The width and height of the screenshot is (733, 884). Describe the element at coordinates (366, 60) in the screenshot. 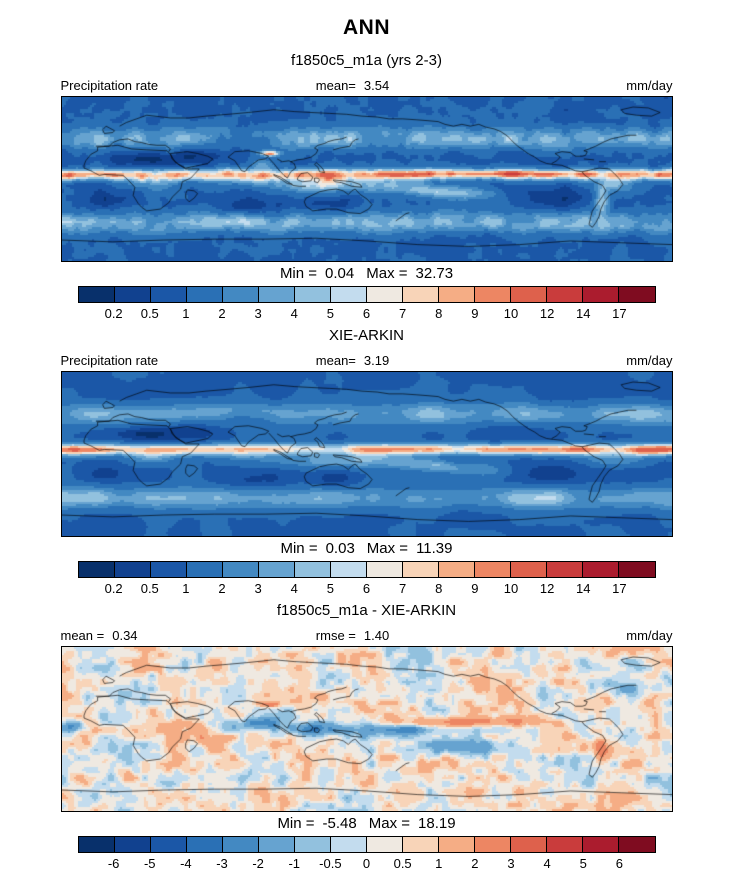

I see `panel-title-model: f1850c5_m1a (yrs 2-3)` at that location.